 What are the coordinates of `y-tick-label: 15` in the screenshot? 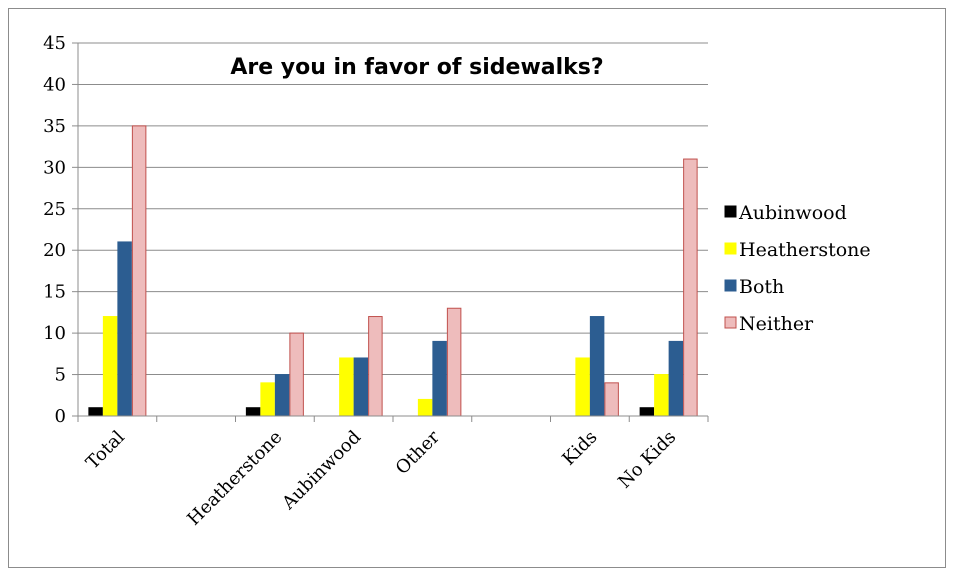 It's located at (54, 292).